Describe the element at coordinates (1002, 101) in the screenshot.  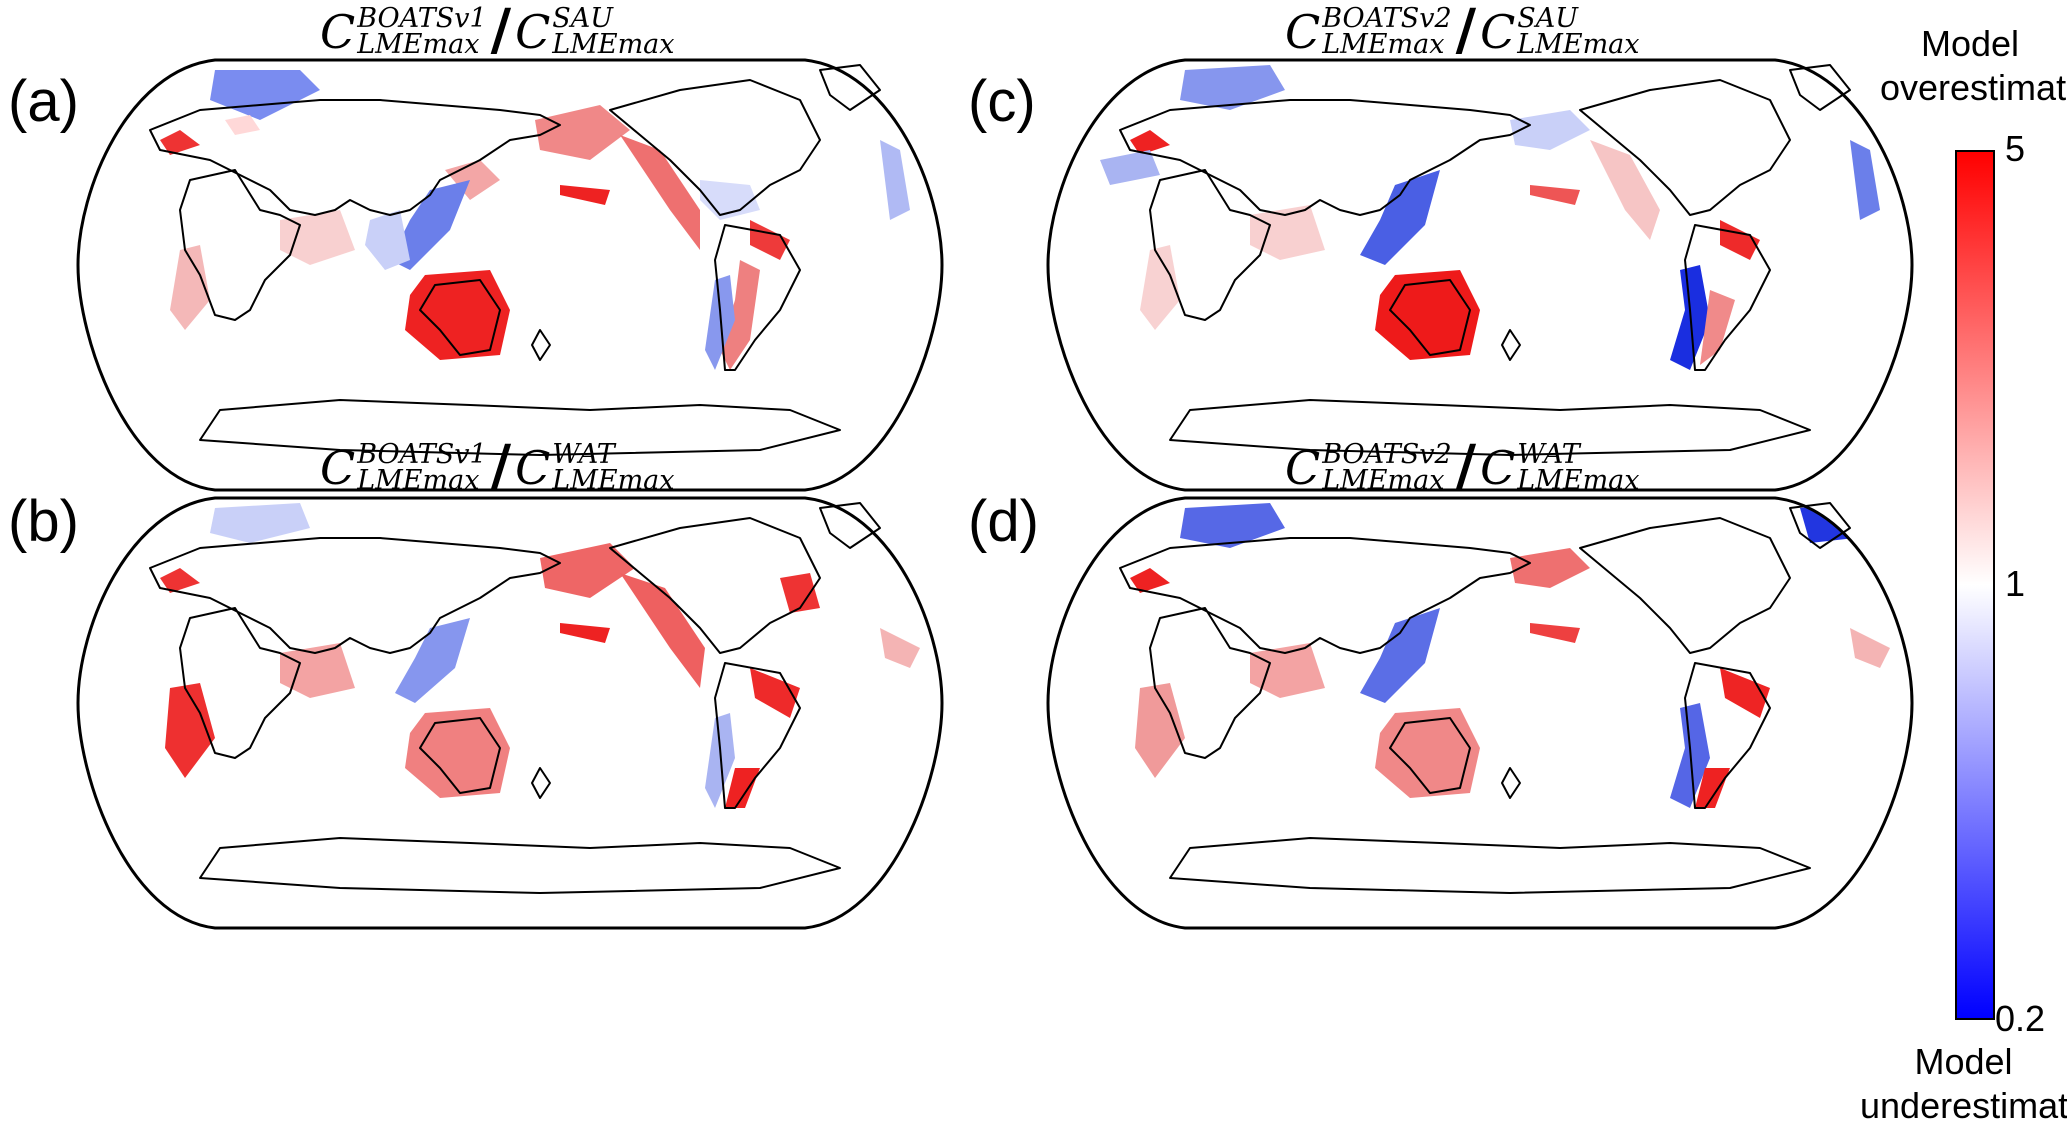
I see `panel-c-label: (c)` at that location.